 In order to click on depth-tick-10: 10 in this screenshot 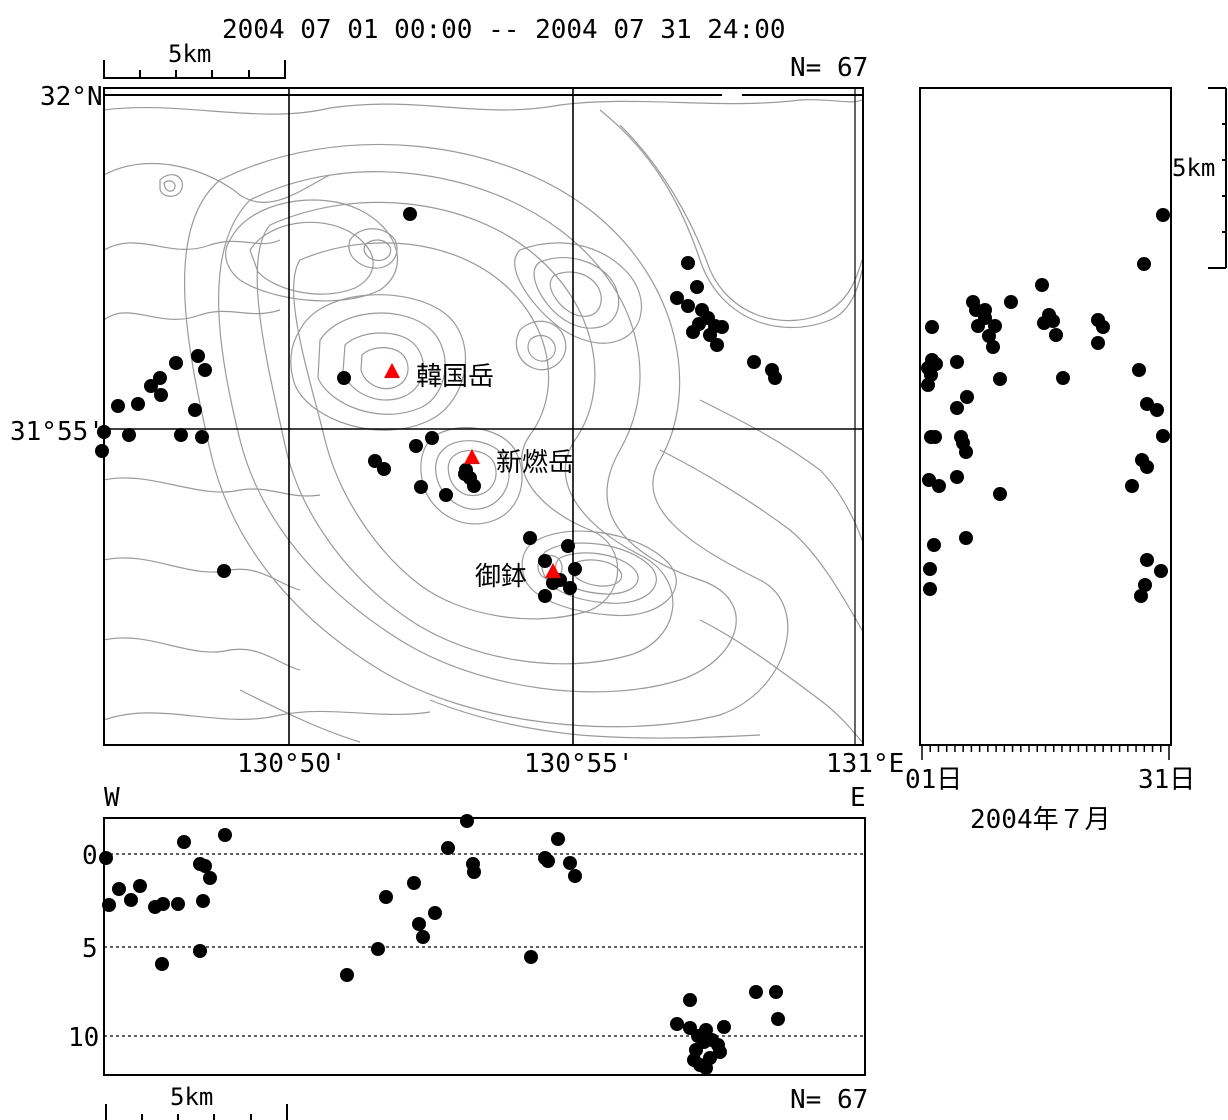, I will do `click(83, 1038)`.